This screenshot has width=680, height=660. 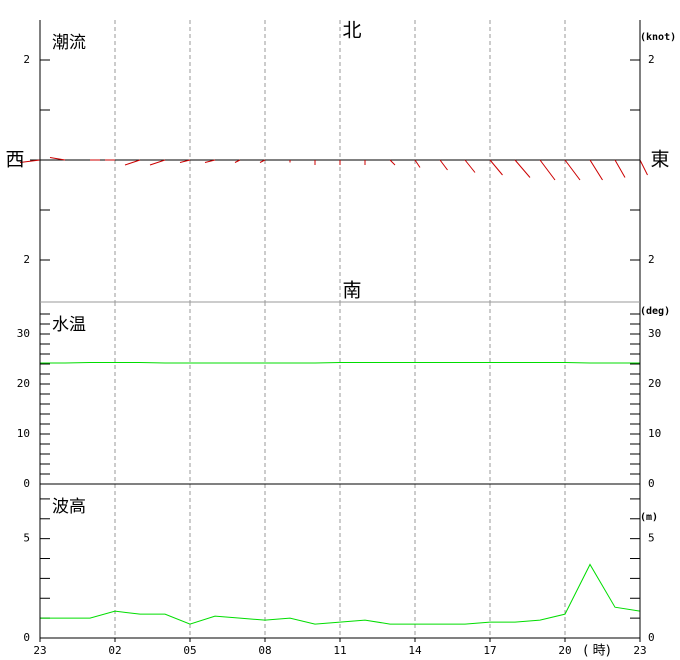 What do you see at coordinates (564, 650) in the screenshot?
I see `x-tick-label: 20` at bounding box center [564, 650].